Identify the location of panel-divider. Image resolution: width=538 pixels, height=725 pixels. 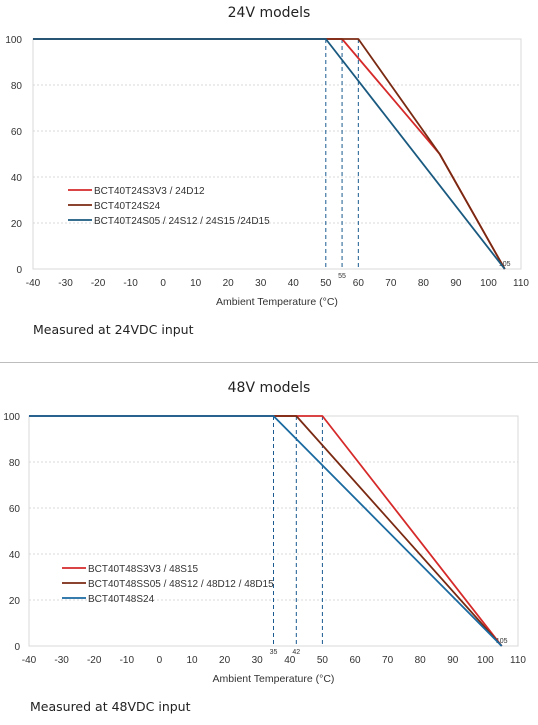
(269, 362).